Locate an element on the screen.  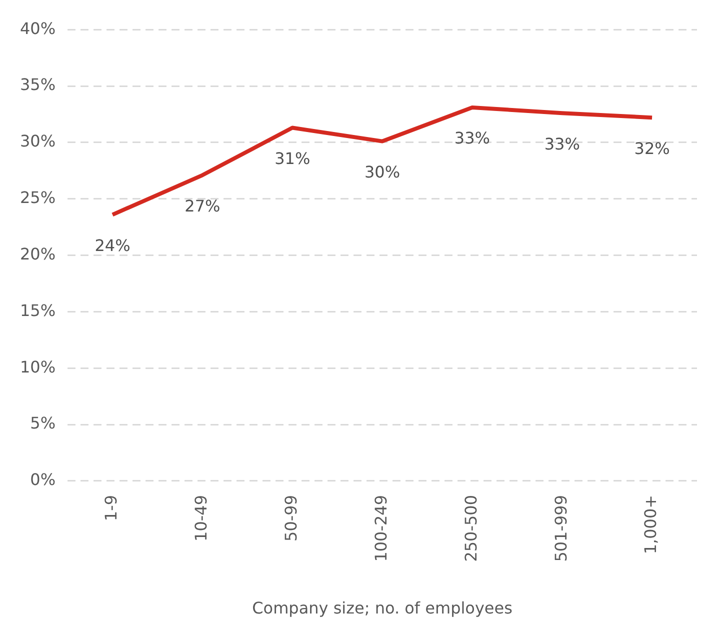
data-label: 32% is located at coordinates (652, 148).